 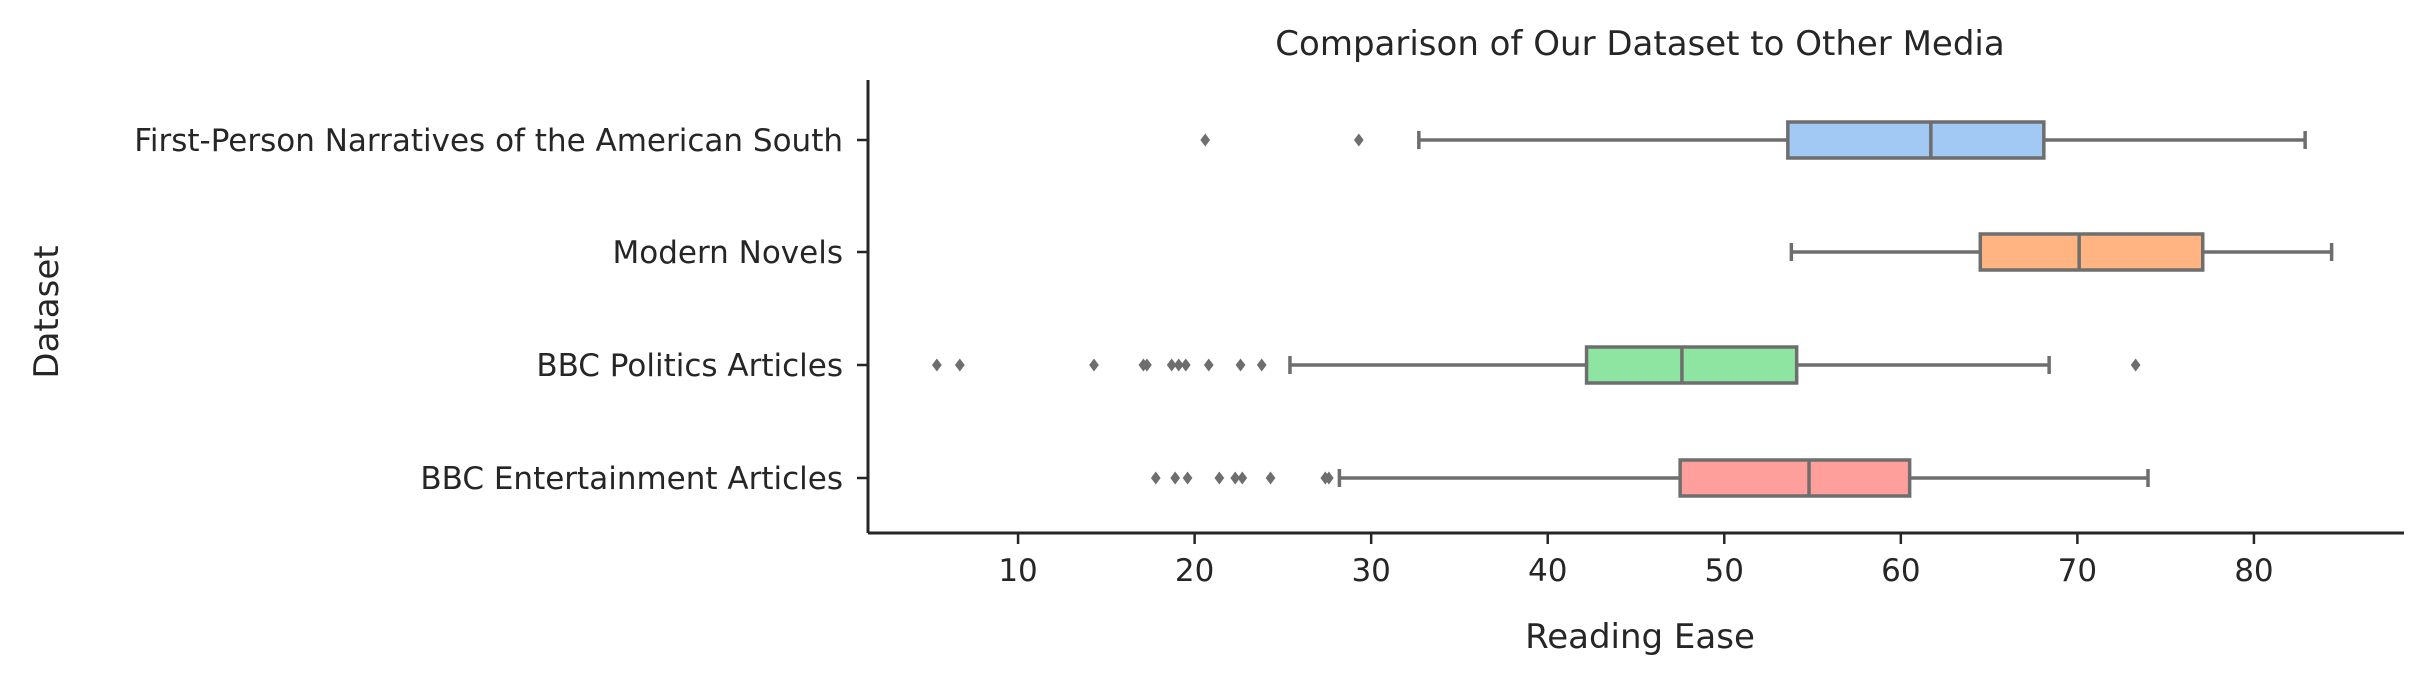 I want to click on x-axis-label: Reading Ease, so click(x=1640, y=637).